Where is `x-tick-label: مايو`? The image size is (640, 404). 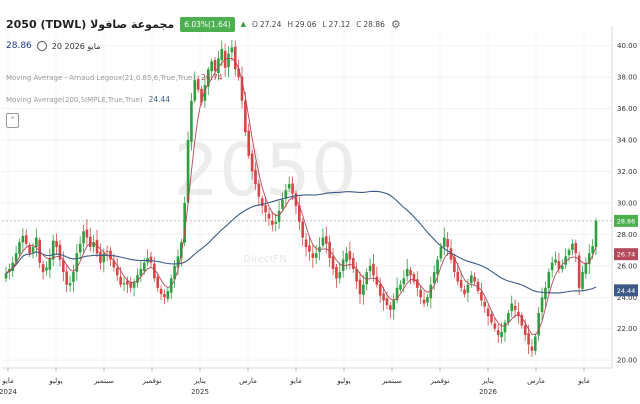 x-tick-label: مايو is located at coordinates (7, 381).